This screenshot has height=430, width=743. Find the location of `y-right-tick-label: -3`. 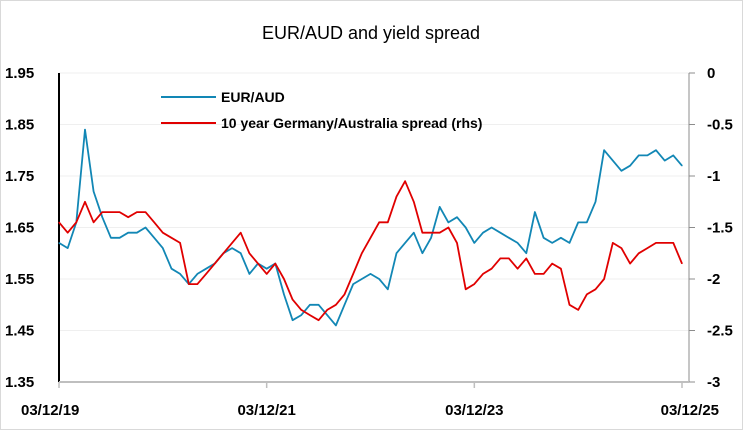

y-right-tick-label: -3 is located at coordinates (713, 382).